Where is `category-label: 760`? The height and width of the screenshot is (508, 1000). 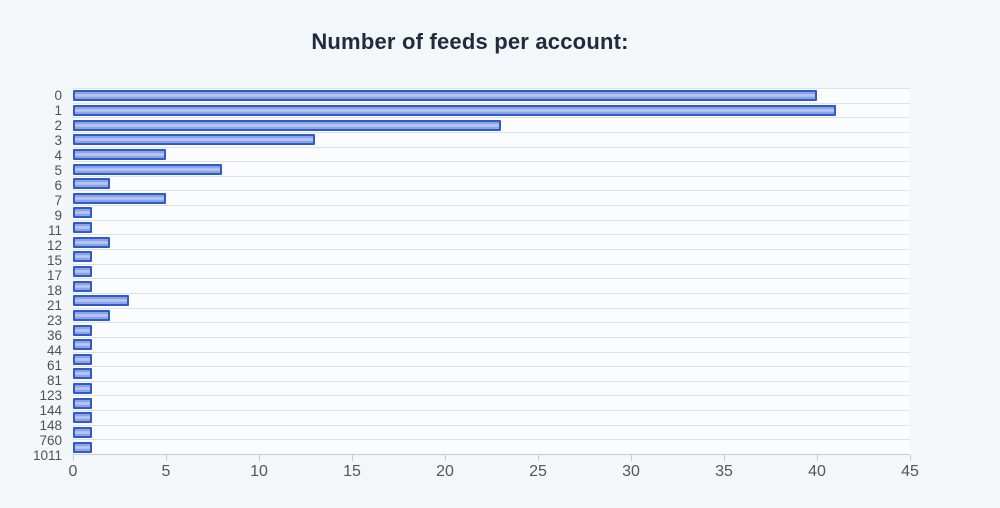 category-label: 760 is located at coordinates (50, 440).